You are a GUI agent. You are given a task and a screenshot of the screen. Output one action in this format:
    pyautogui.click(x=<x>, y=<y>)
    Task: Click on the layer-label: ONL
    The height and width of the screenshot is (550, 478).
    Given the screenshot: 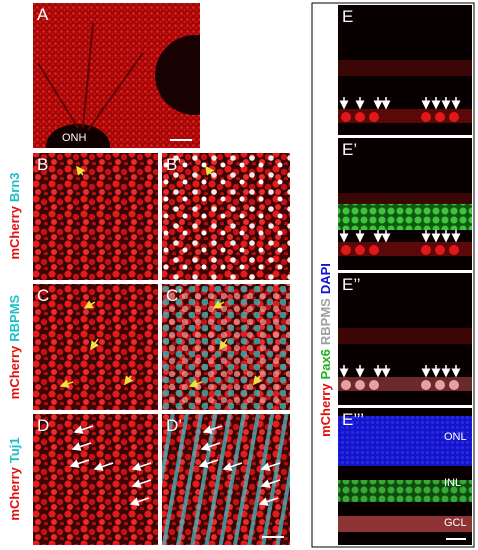 What is the action you would take?
    pyautogui.click(x=455, y=437)
    